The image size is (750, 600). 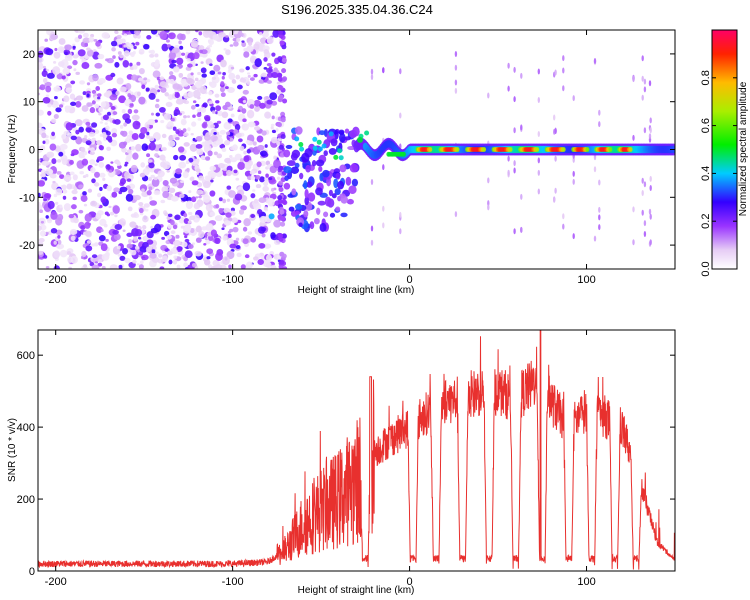 I want to click on snr-y-tick-label: 600, so click(x=26, y=356).